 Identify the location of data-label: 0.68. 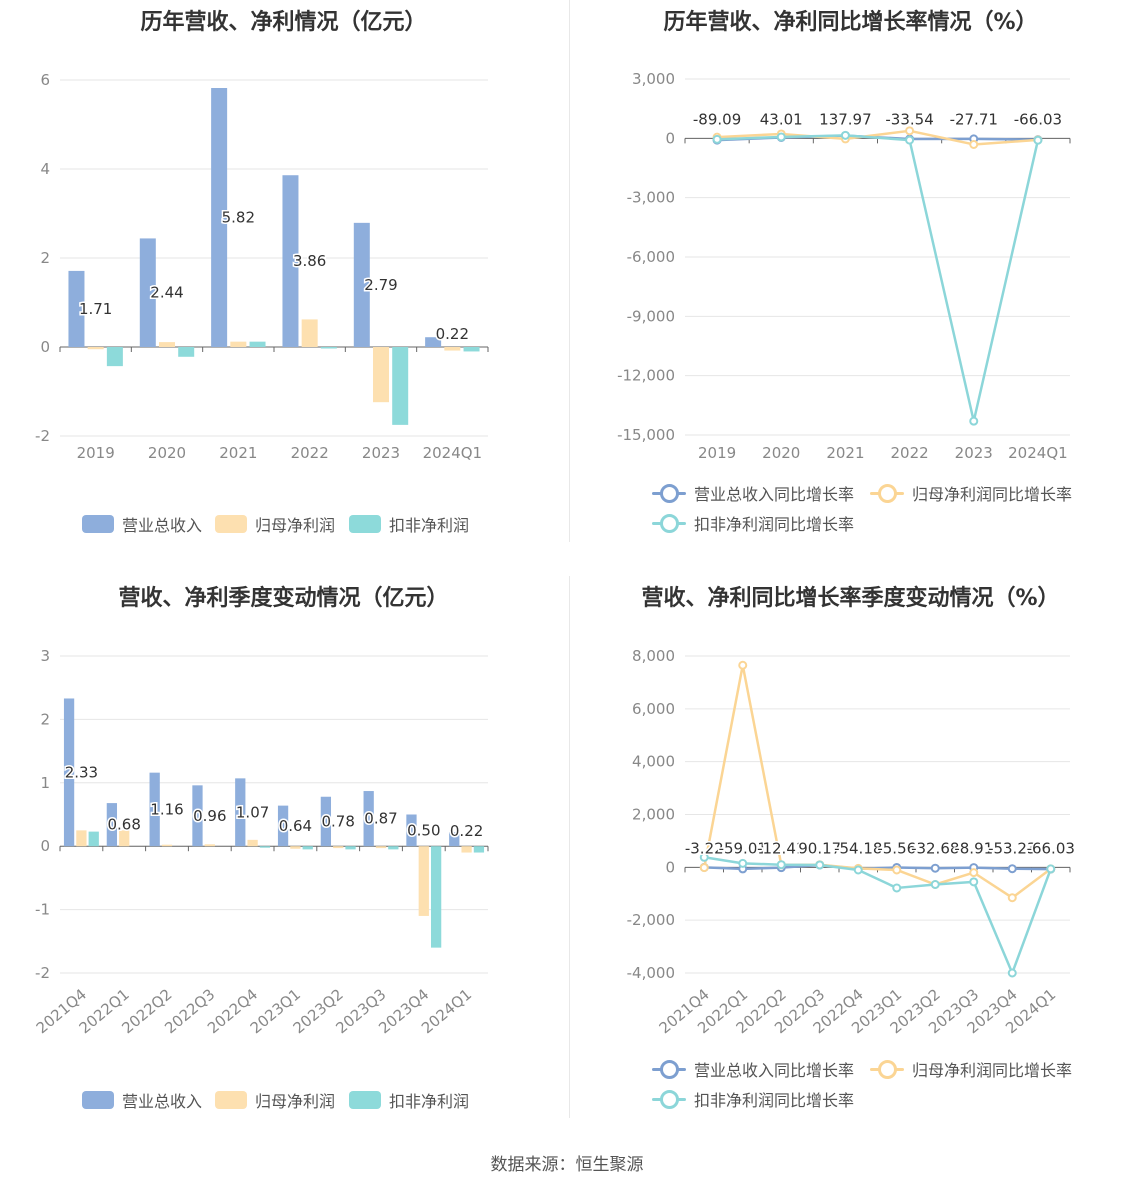
(123, 825).